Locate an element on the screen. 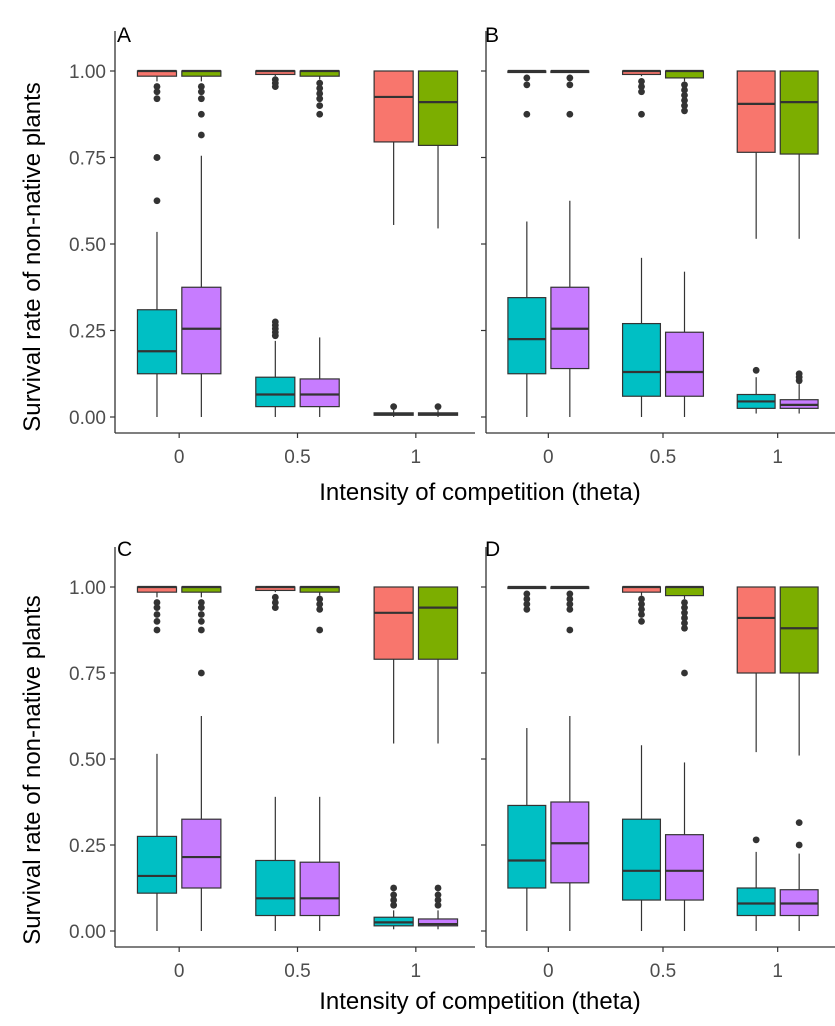 This screenshot has width=835, height=1026. box-B-s1-c0 is located at coordinates (570, 93).